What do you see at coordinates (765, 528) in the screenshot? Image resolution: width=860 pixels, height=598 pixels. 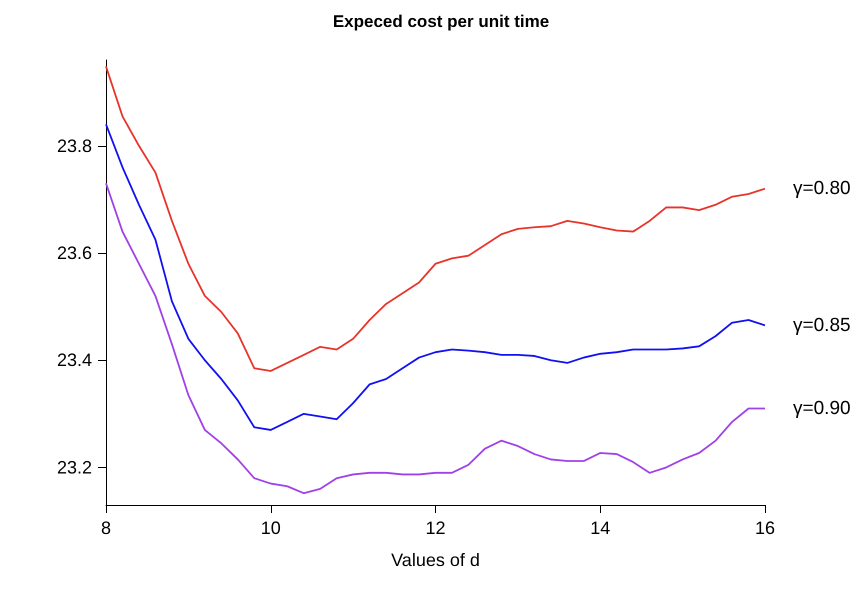 I see `x-tick-label: 16` at bounding box center [765, 528].